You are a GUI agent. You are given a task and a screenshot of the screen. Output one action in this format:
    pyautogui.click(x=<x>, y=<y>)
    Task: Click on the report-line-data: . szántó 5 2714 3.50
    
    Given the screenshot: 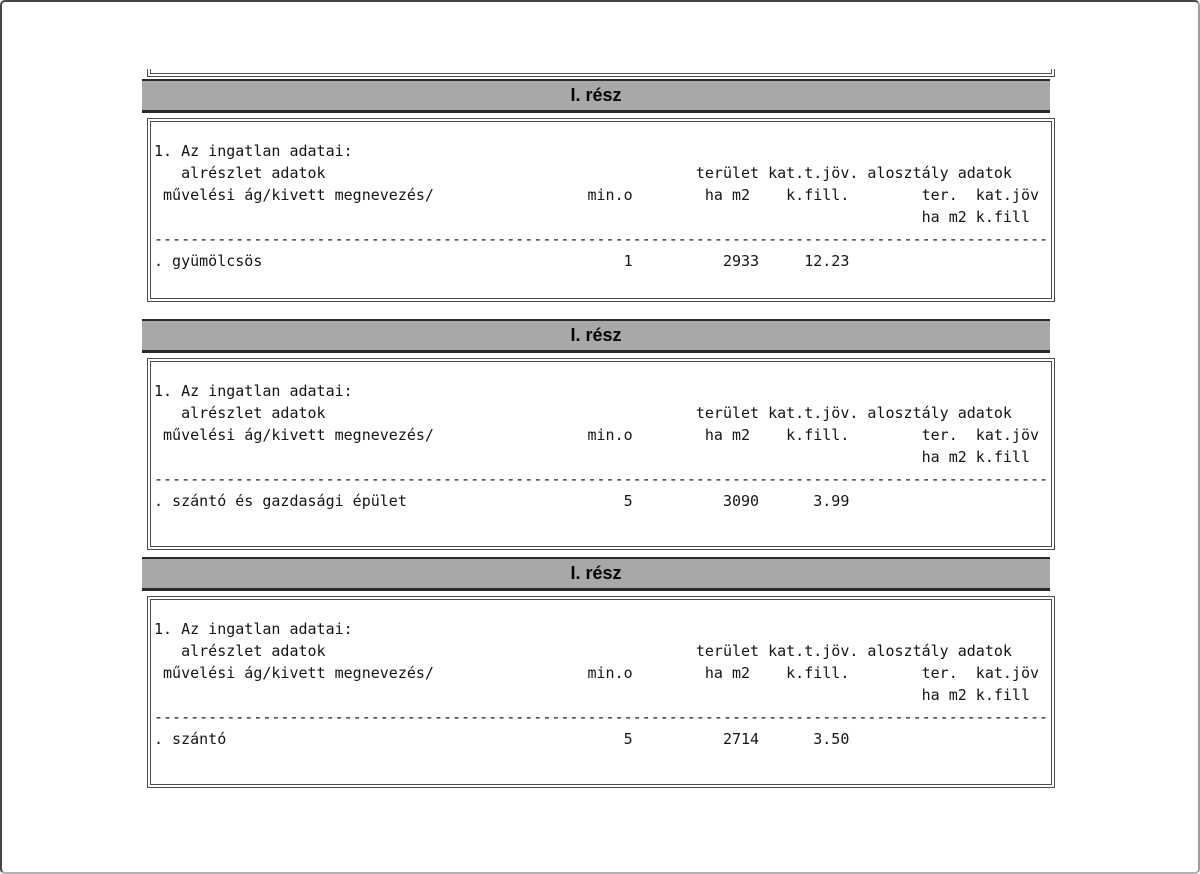 What is the action you would take?
    pyautogui.click(x=502, y=739)
    